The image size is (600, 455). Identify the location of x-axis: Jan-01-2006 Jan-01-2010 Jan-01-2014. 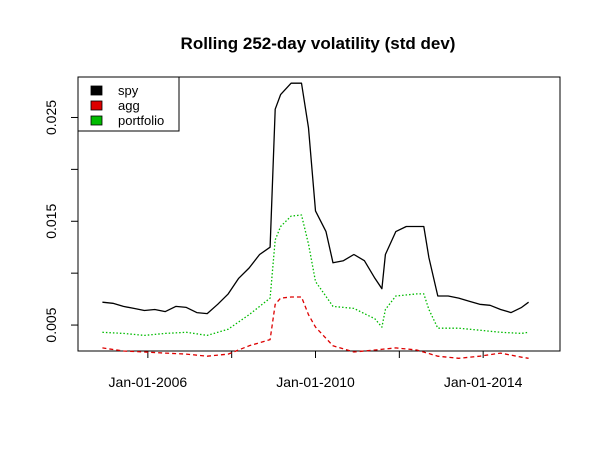
(316, 370).